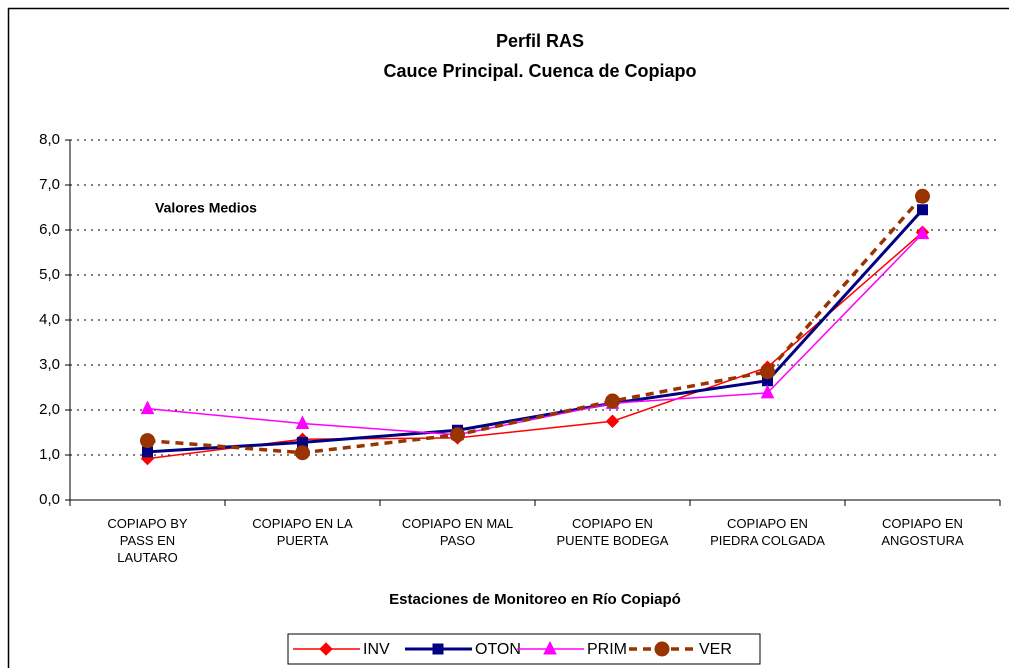 The width and height of the screenshot is (1009, 668). What do you see at coordinates (922, 532) in the screenshot?
I see `x-tick-label: COPIAPO EN ANGOSTURA` at bounding box center [922, 532].